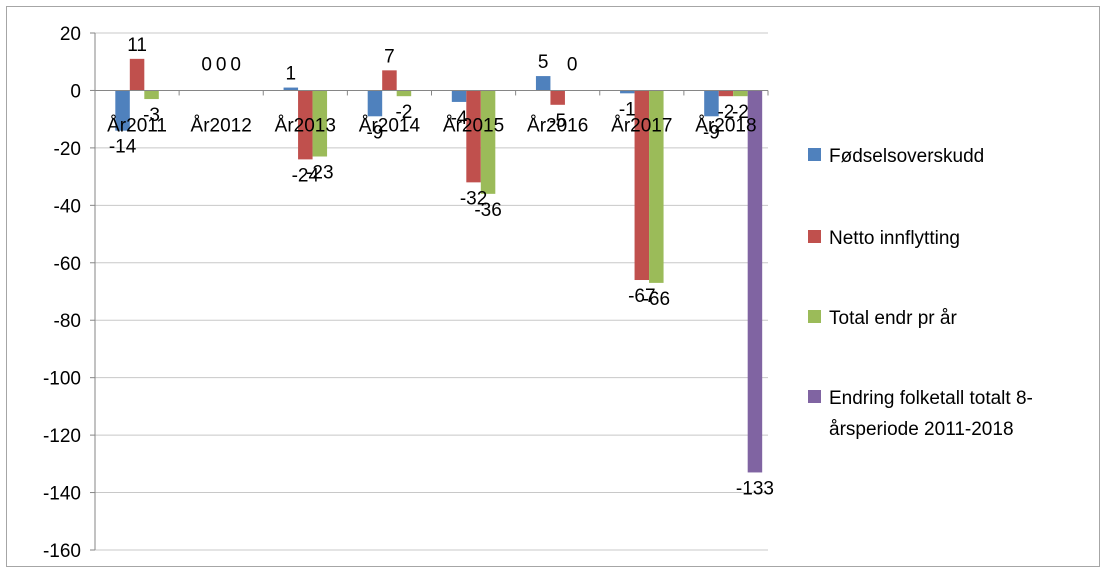 The width and height of the screenshot is (1110, 573). Describe the element at coordinates (487, 210) in the screenshot. I see `data-label: -36` at that location.